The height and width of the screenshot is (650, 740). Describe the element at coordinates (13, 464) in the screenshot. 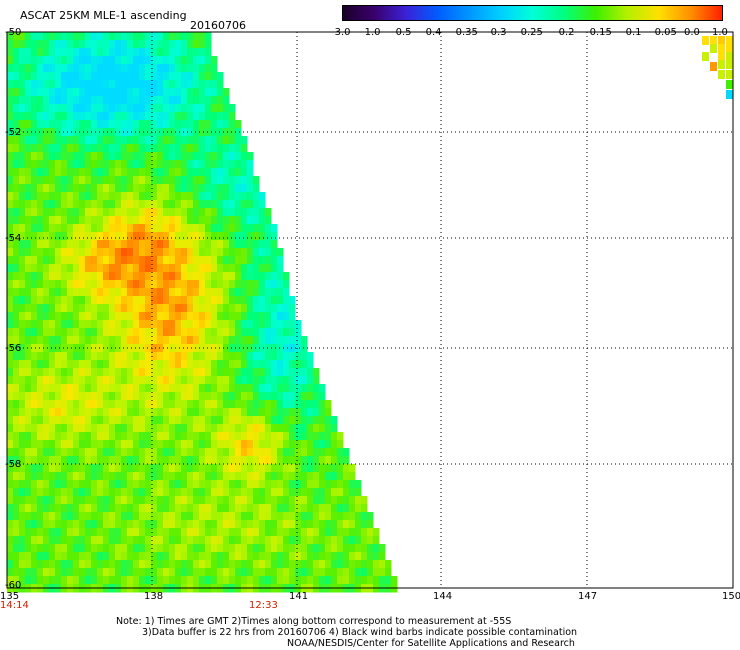

I see `lat-label-58: -58` at that location.